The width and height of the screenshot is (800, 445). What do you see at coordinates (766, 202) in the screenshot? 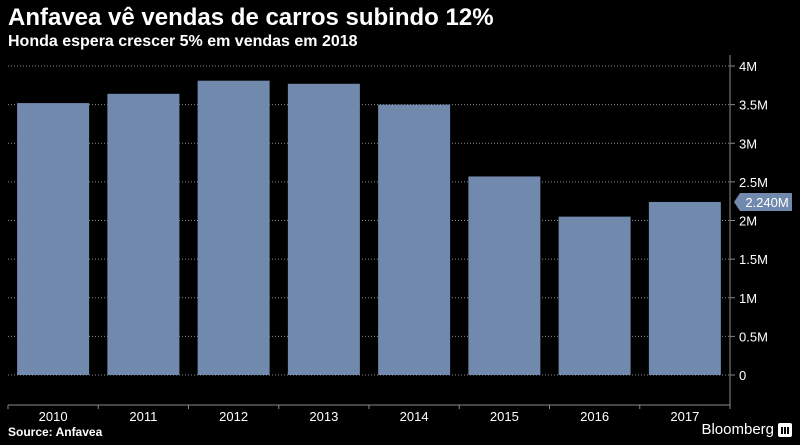
I see `last-value-label: 2.240M` at bounding box center [766, 202].